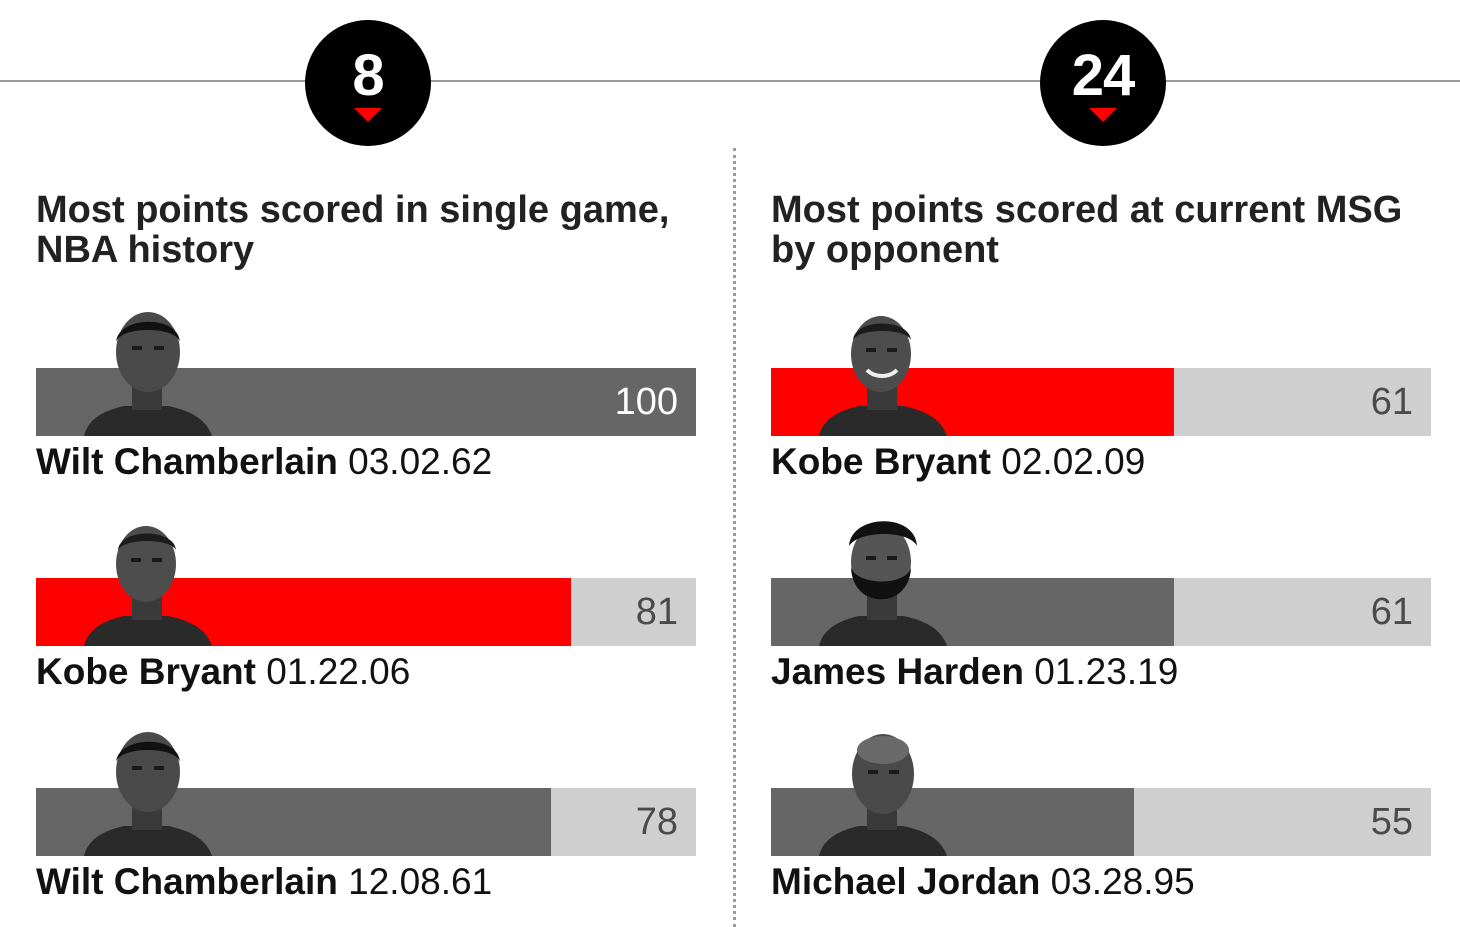 Image resolution: width=1460 pixels, height=927 pixels. I want to click on bar-row: 100 Wilt Chamberlain 03.02.62, so click(368, 389).